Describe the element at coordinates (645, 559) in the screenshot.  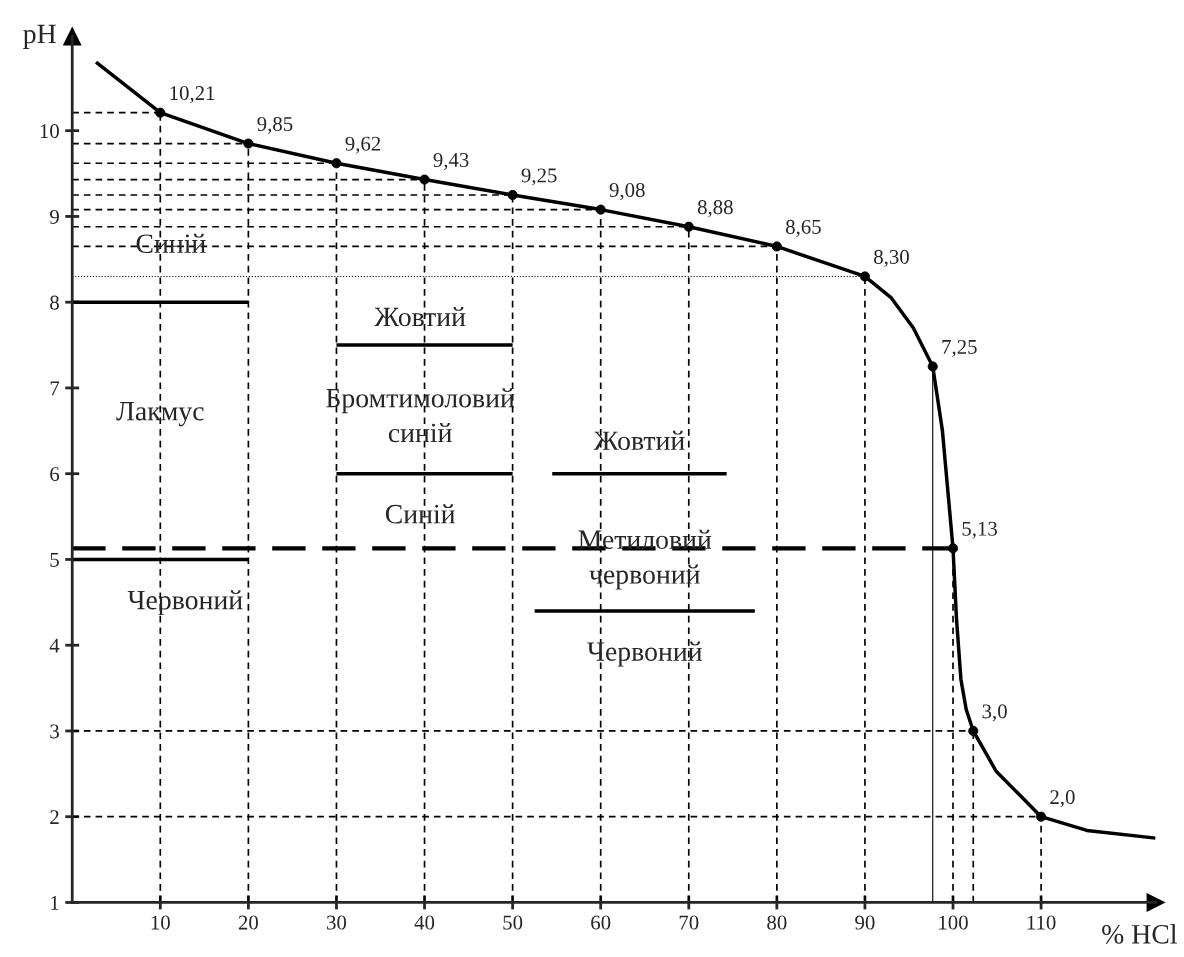
I see `annotation: Метиловий червоний` at that location.